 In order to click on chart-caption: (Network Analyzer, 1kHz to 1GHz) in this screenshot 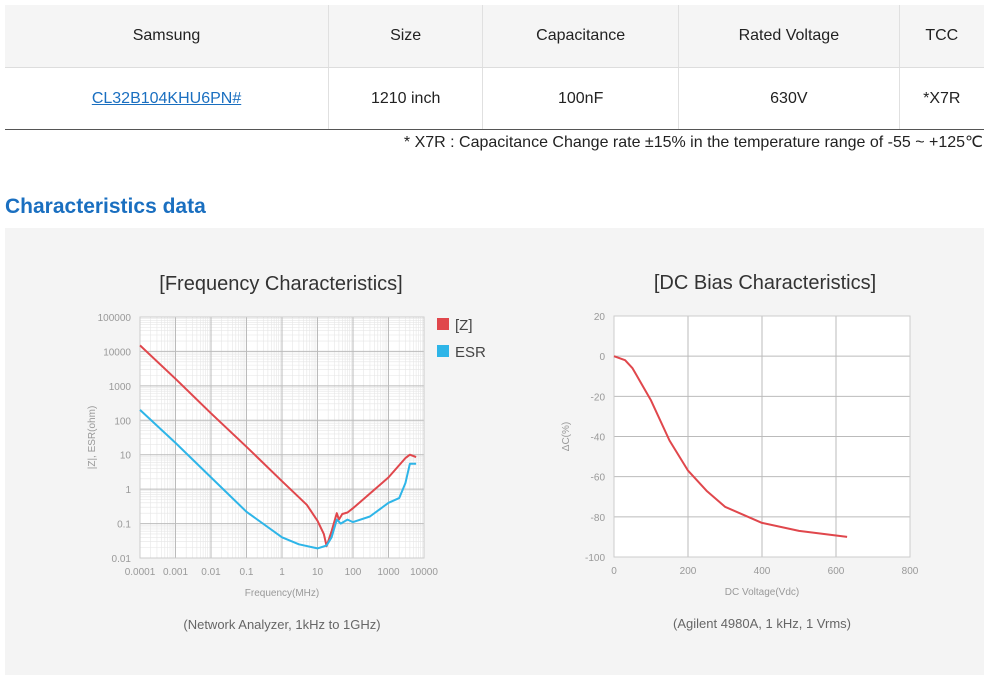, I will do `click(281, 624)`.